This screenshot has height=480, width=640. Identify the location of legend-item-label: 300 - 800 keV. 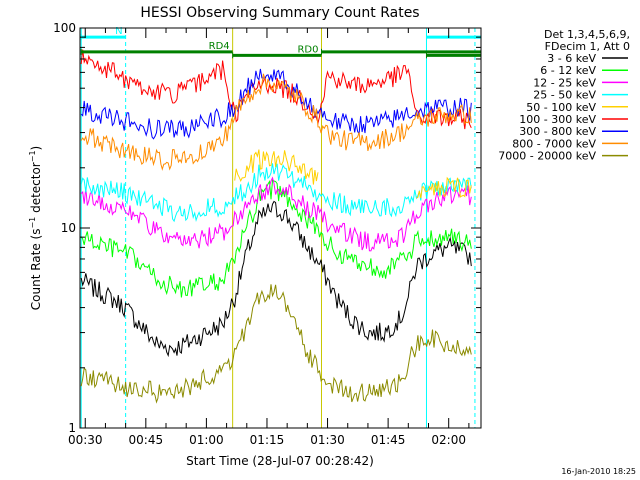
(557, 131).